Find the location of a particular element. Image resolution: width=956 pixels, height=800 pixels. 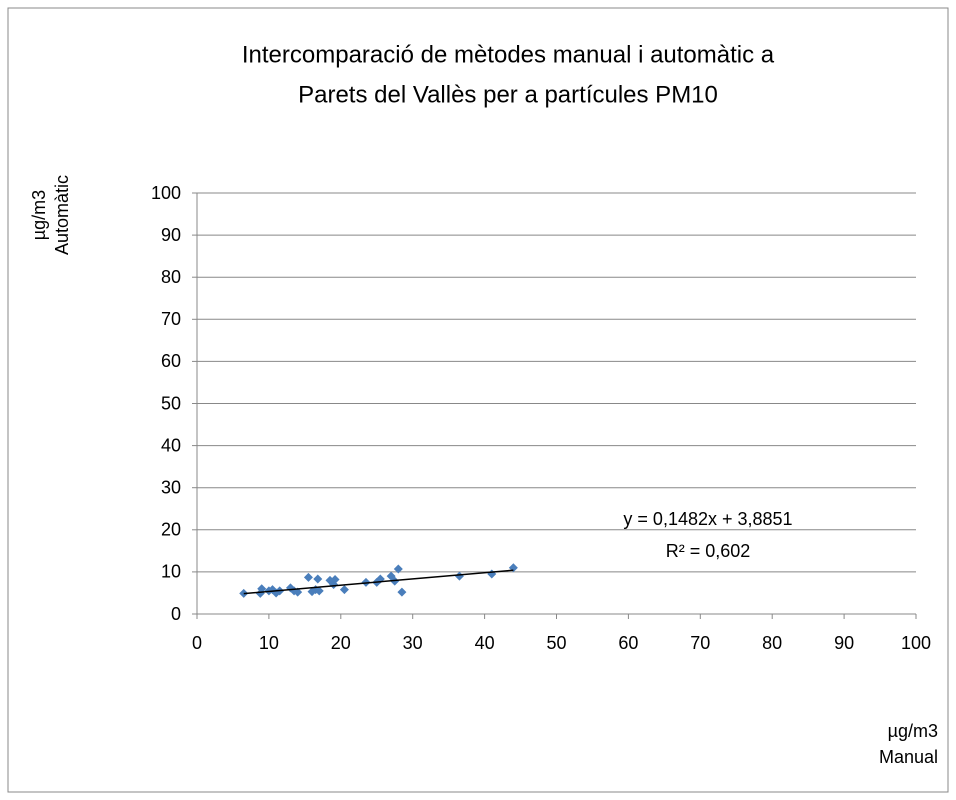

y-tick-label: 80 is located at coordinates (171, 277).